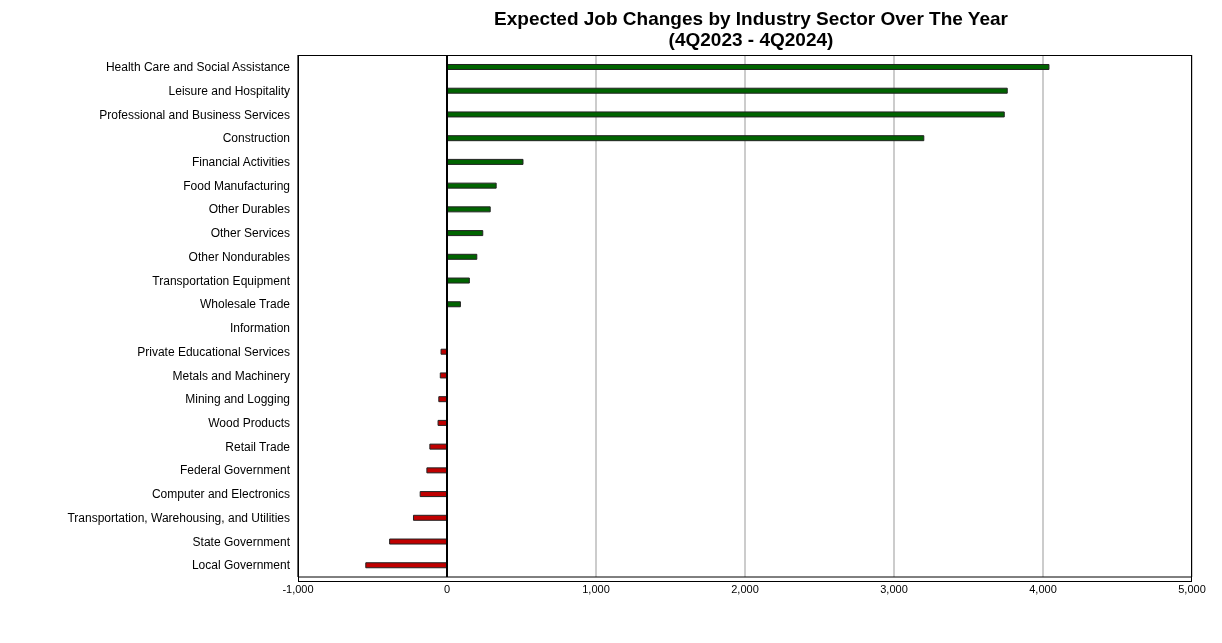  What do you see at coordinates (241, 565) in the screenshot?
I see `y-tick-label: Local Government` at bounding box center [241, 565].